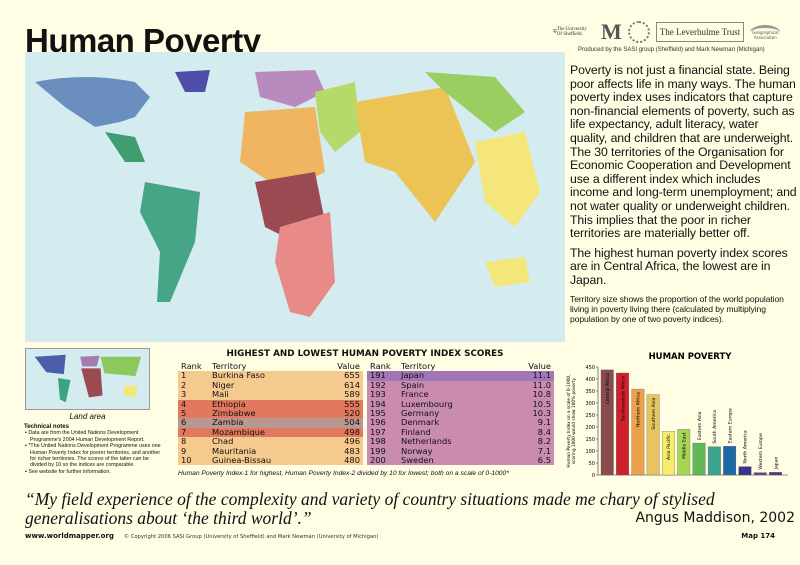  What do you see at coordinates (64, 390) in the screenshot?
I see `inset-south-america` at bounding box center [64, 390].